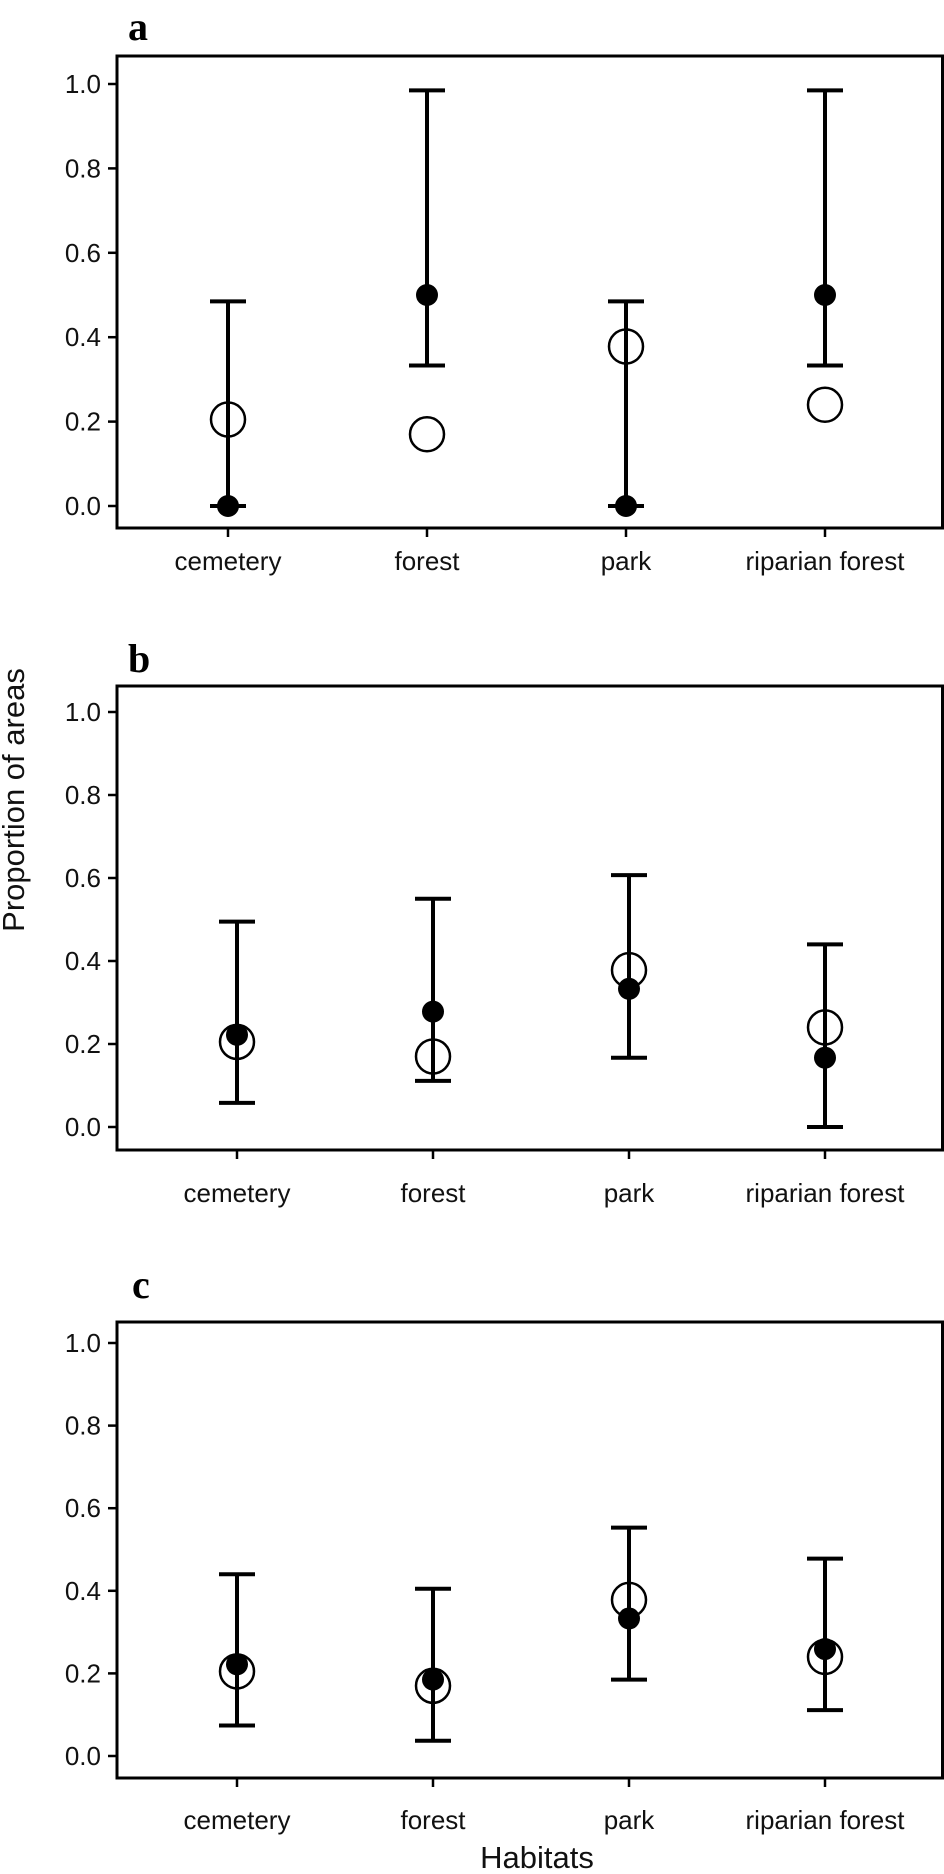 This screenshot has width=944, height=1874. Describe the element at coordinates (537, 1857) in the screenshot. I see `x-axis-title: Habitats` at that location.